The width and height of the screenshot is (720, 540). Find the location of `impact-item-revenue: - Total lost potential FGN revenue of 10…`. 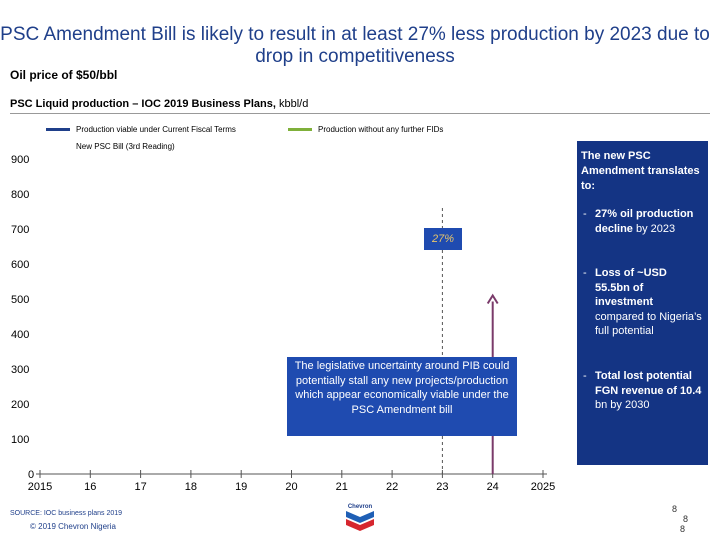

impact-item-revenue: - Total lost potential FGN revenue of 10… is located at coordinates (642, 390).